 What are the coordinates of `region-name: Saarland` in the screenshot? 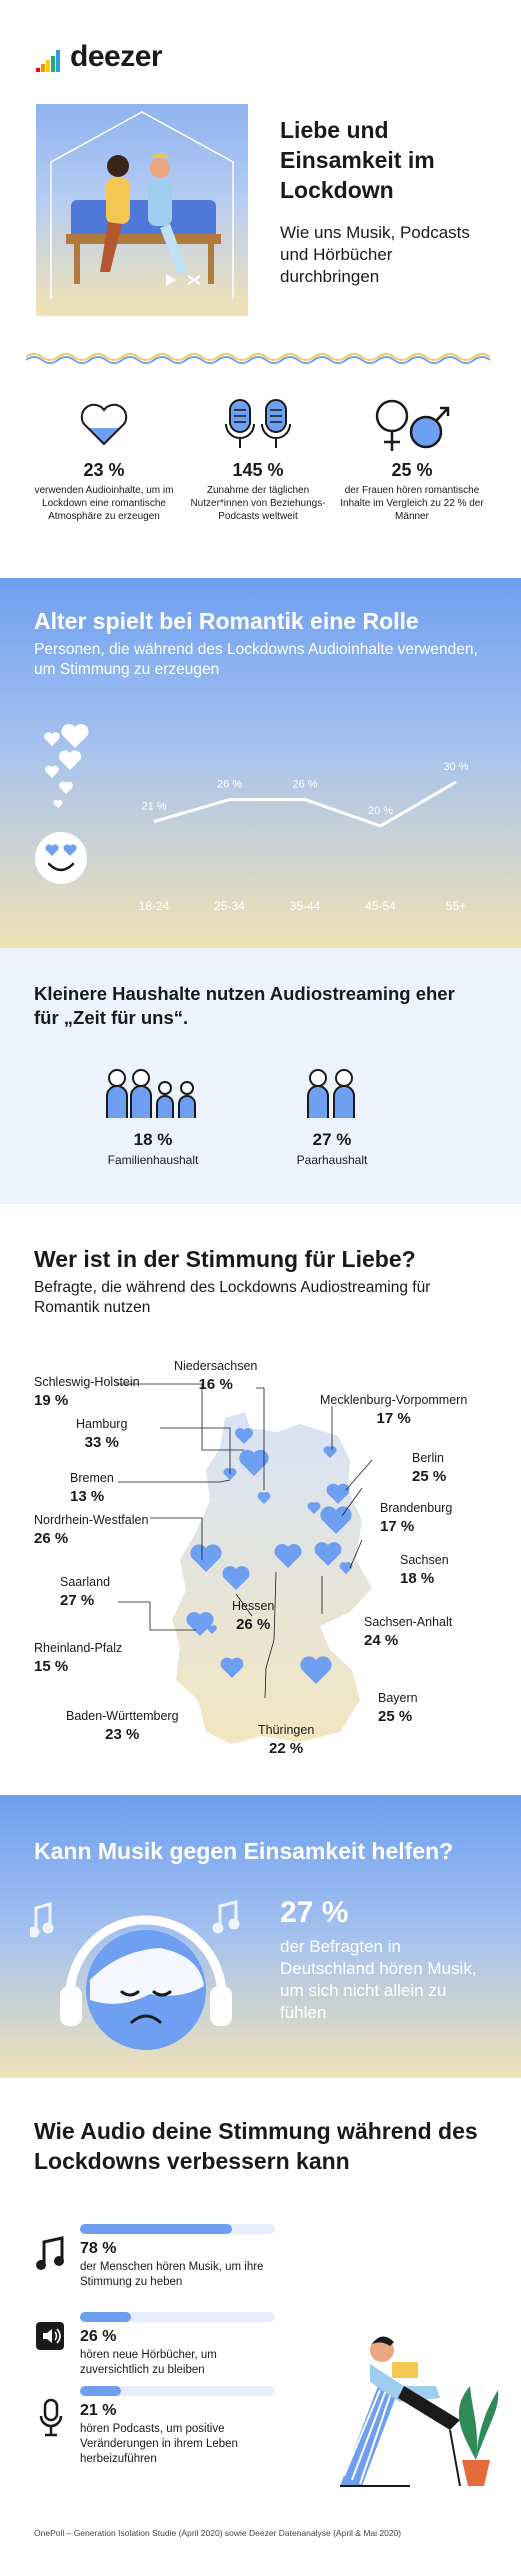 It's located at (85, 1582).